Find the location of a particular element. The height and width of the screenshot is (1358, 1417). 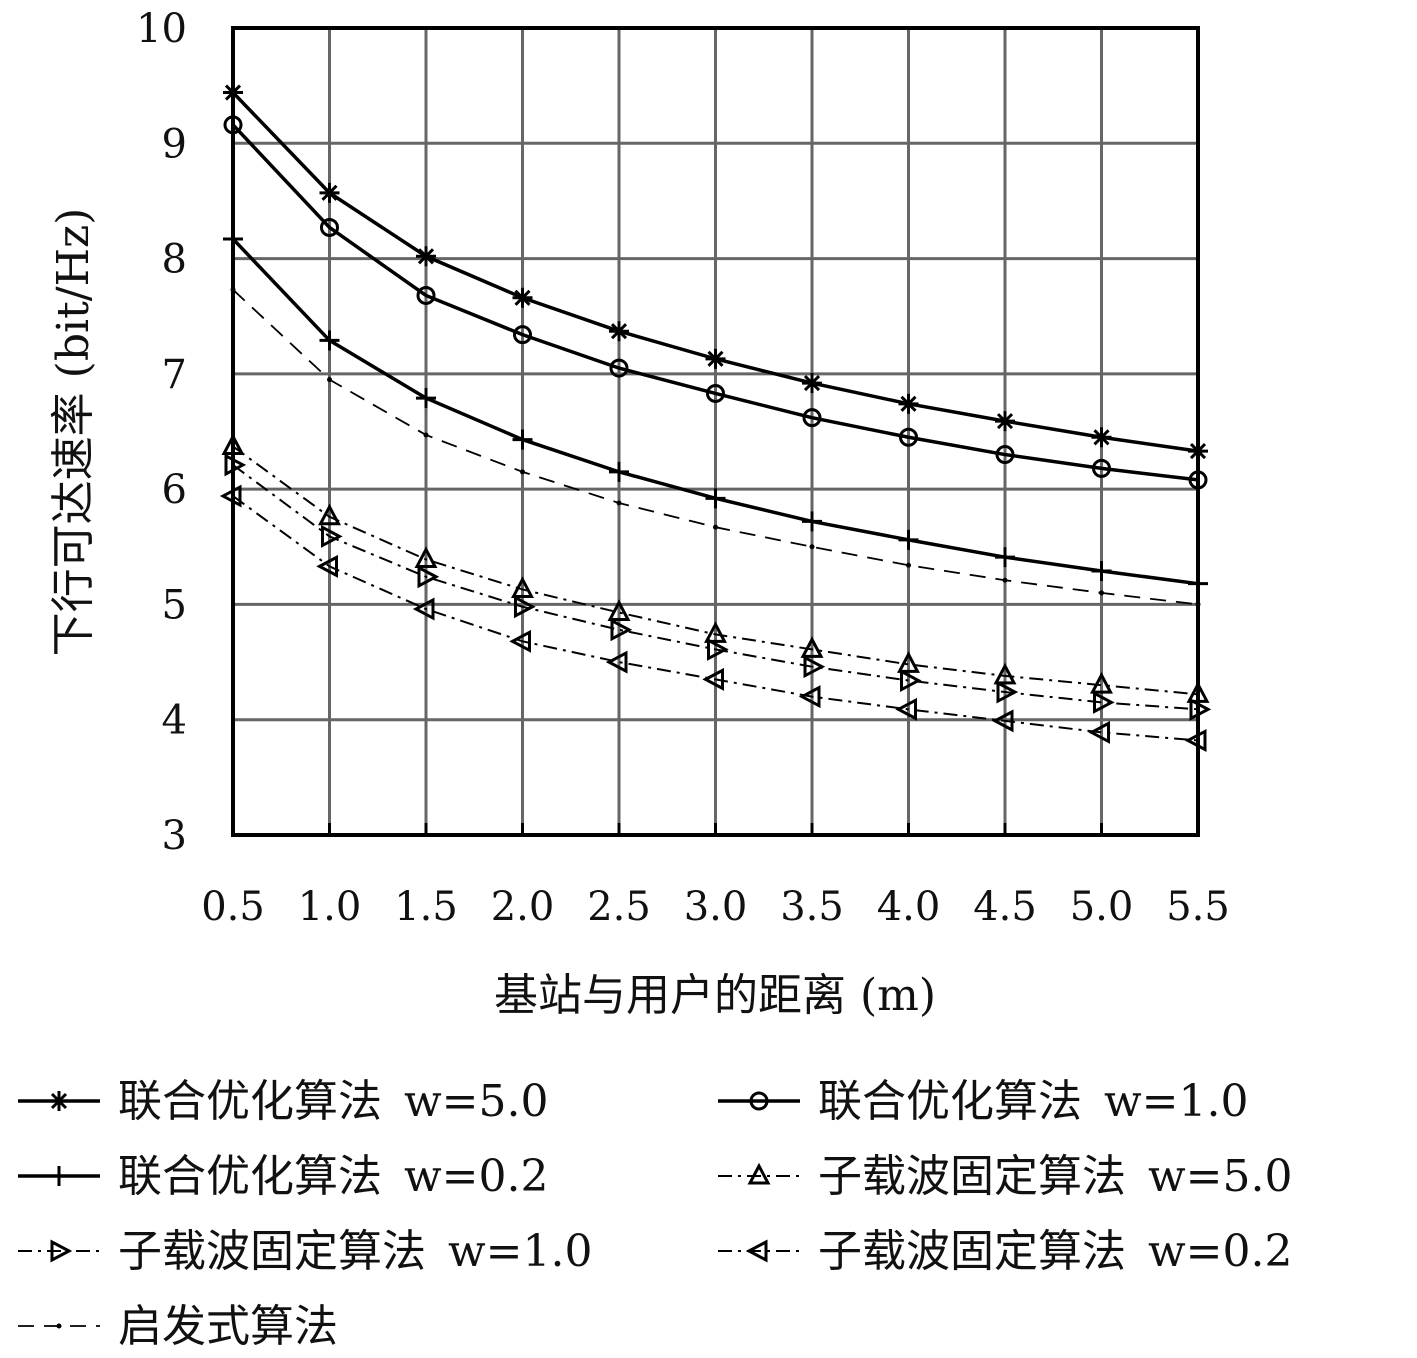

legend-label: 子载波固定算法 w=5.0 is located at coordinates (1055, 1176).